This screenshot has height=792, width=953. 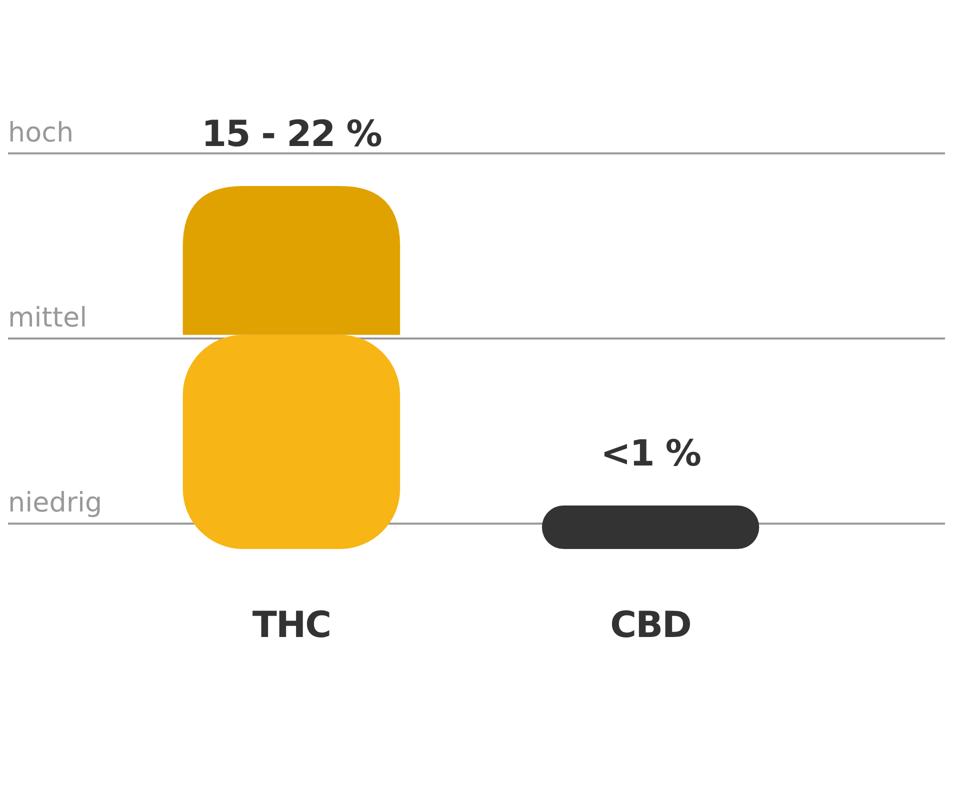 What do you see at coordinates (41, 132) in the screenshot?
I see `ref-line-label: hoch` at bounding box center [41, 132].